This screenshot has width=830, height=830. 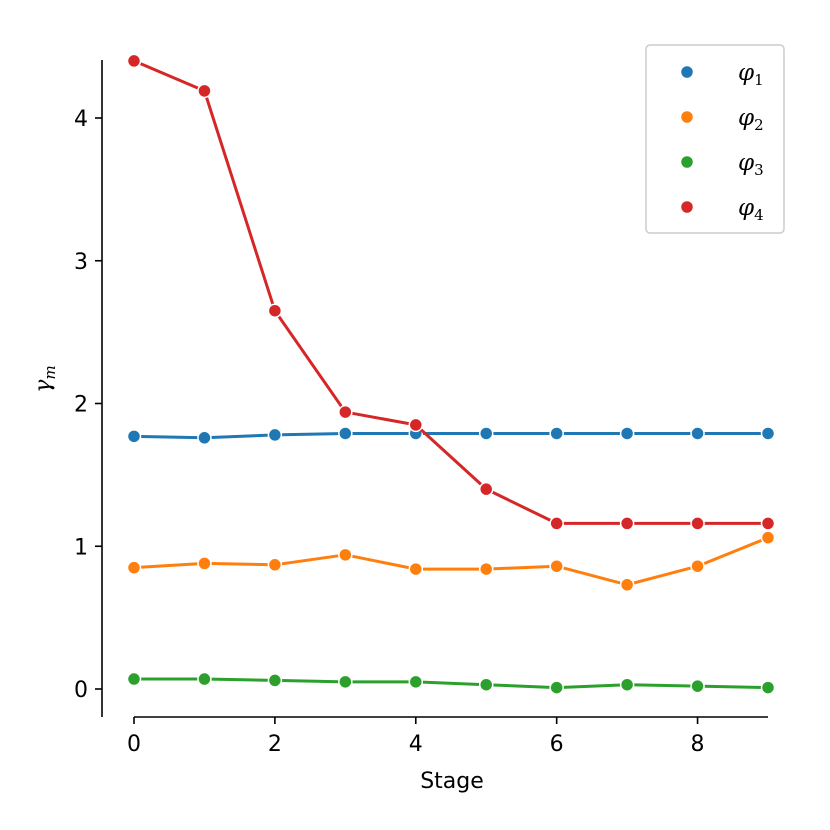 What do you see at coordinates (698, 744) in the screenshot?
I see `x-tick-label: 8` at bounding box center [698, 744].